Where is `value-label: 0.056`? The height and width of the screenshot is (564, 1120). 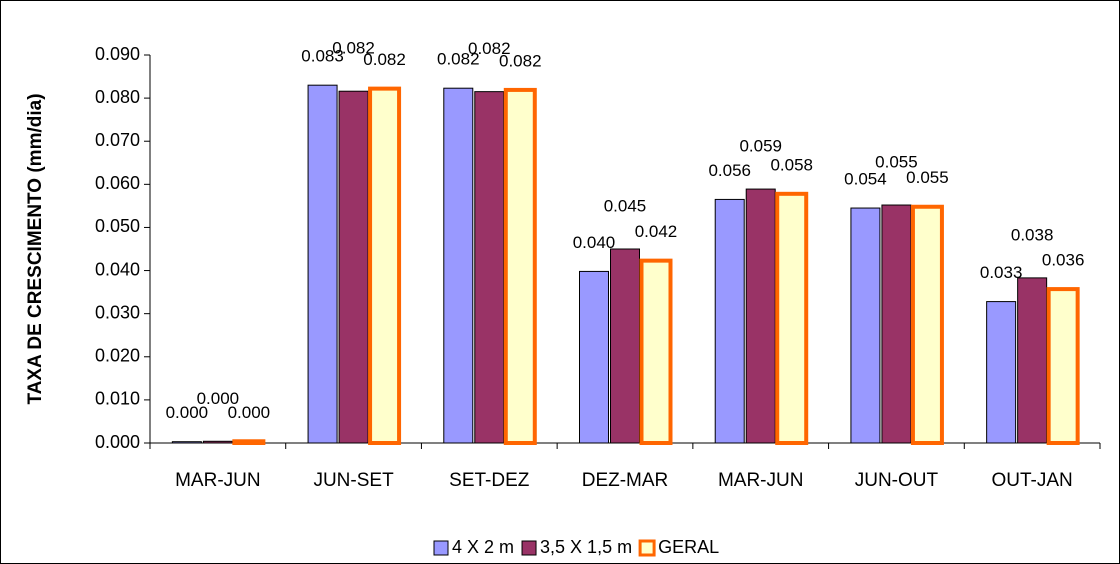
value-label: 0.056 is located at coordinates (729, 170).